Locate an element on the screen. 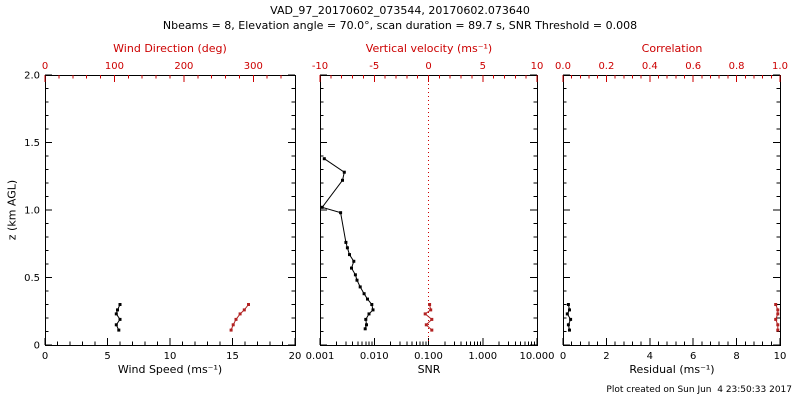  plot-created-timestamp: Plot created on Sun Jun 4 23:50:33 2017 is located at coordinates (699, 390).